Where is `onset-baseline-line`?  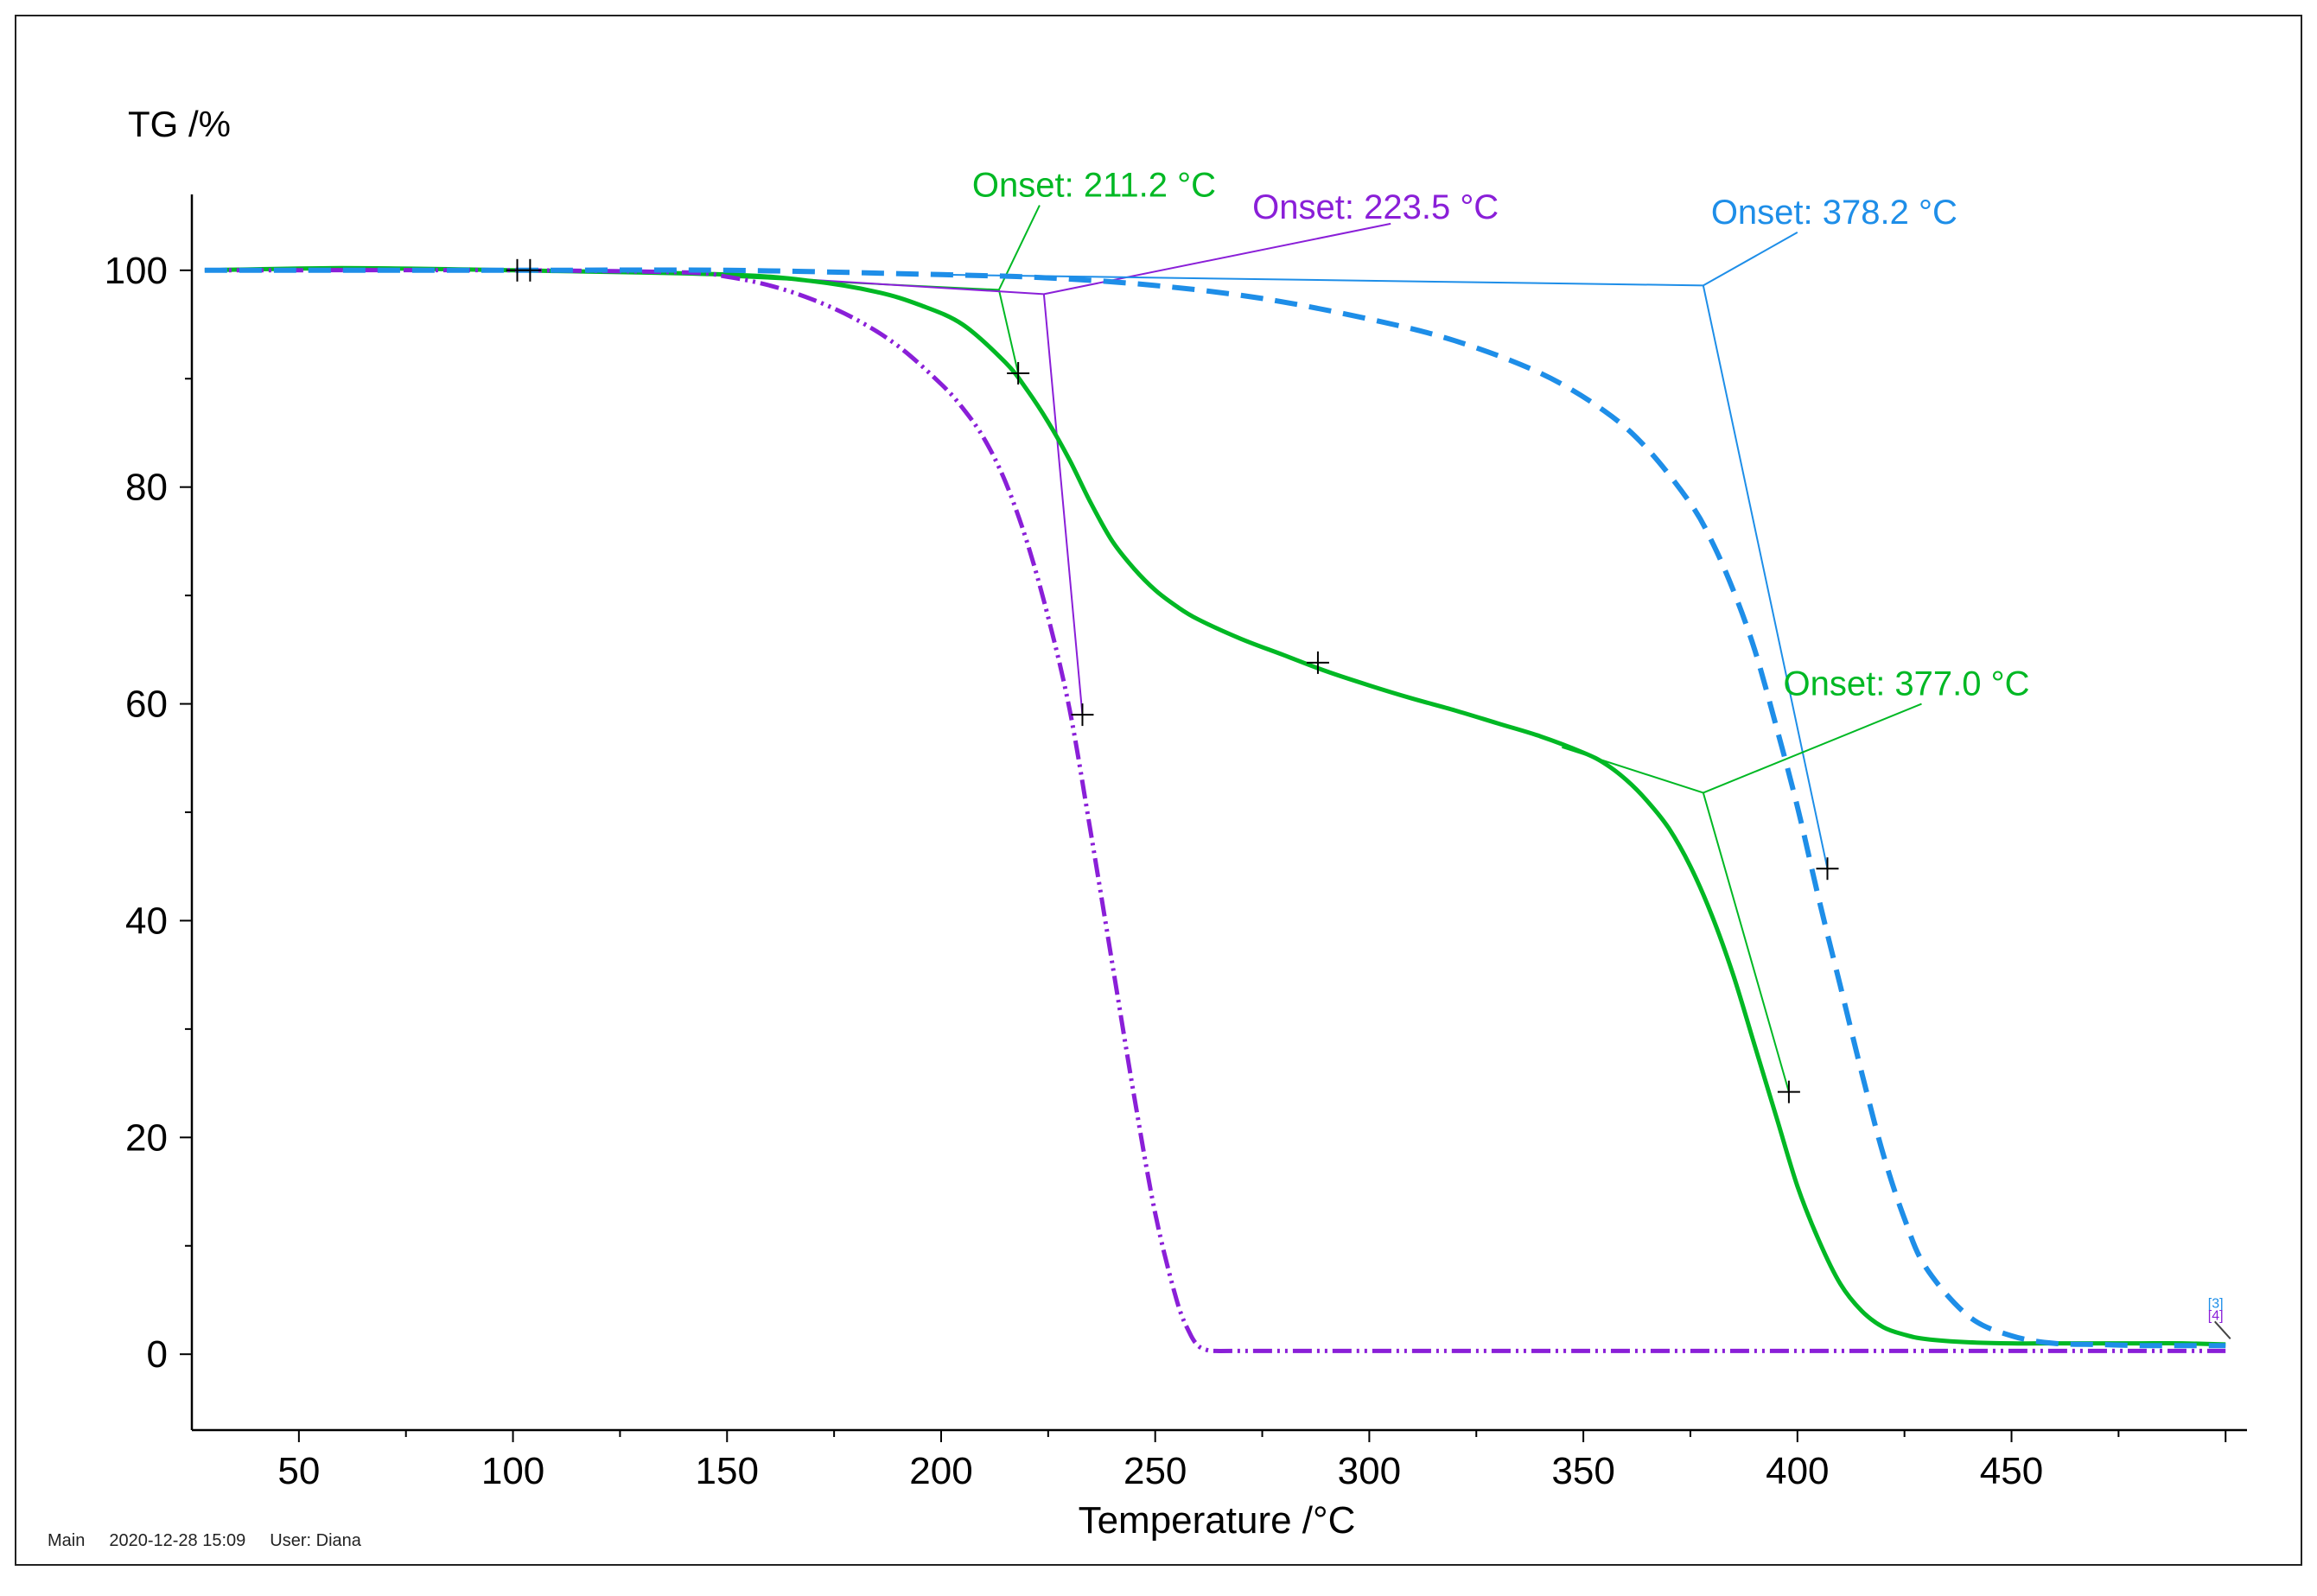
onset-baseline-line is located at coordinates (1321, 280).